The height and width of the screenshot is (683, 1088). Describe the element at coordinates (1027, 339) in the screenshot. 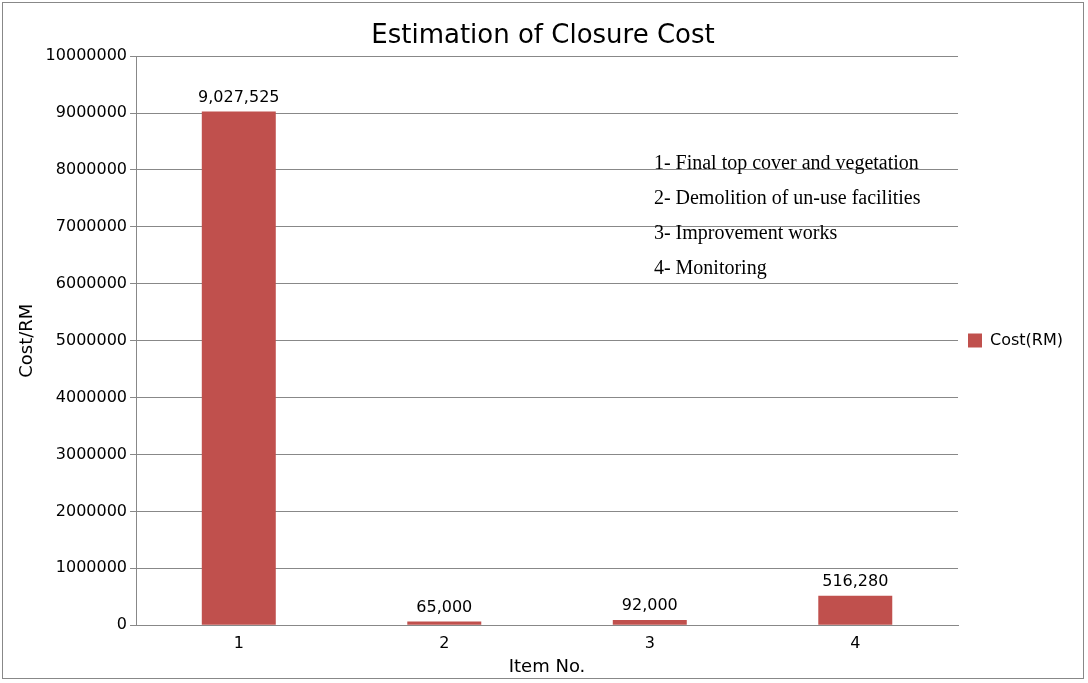

I see `legend-label: Cost(RM)` at that location.